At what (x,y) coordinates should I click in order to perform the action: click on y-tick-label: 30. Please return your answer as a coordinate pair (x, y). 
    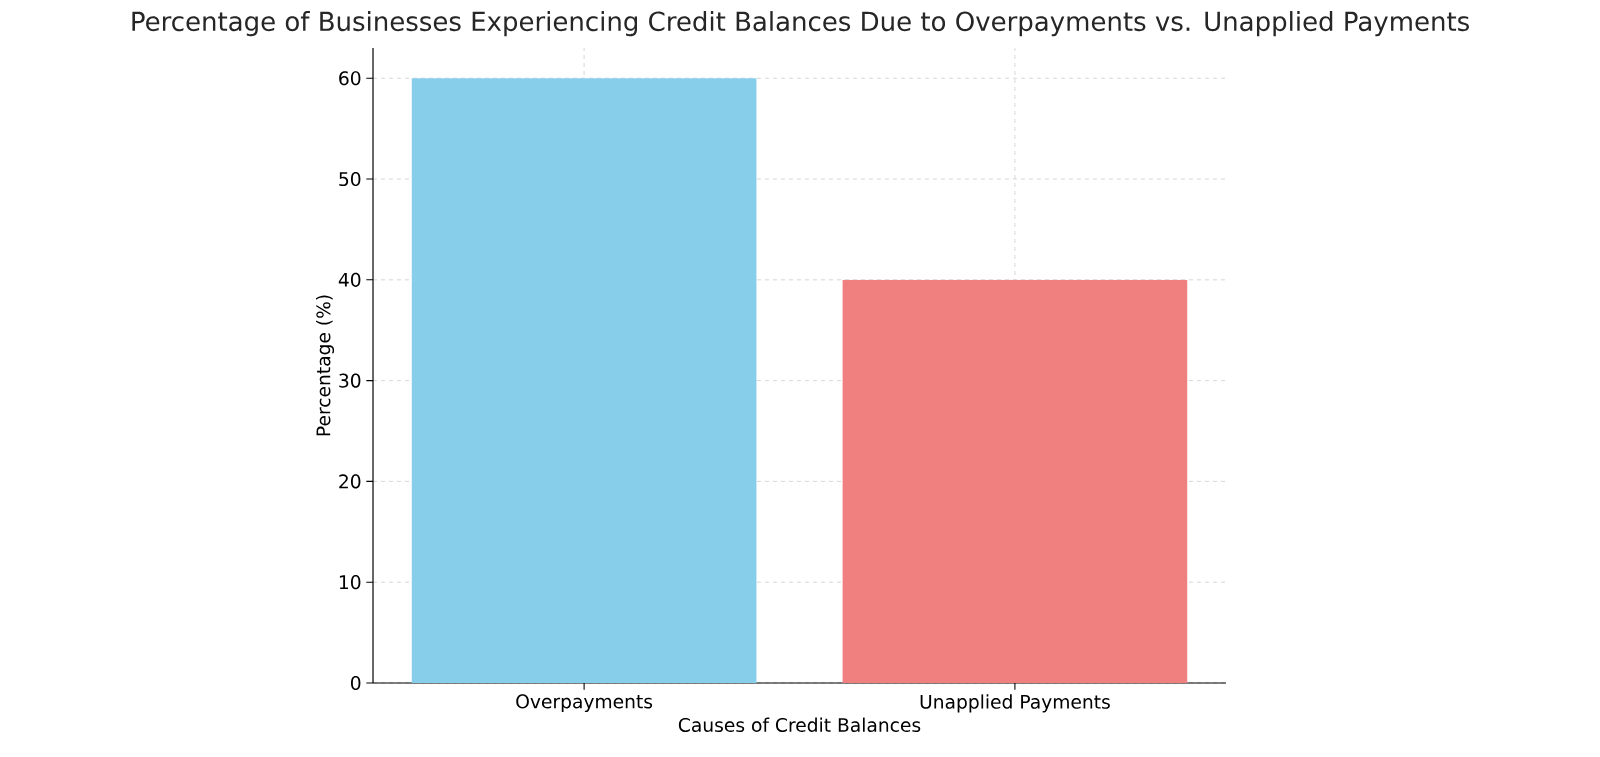
    Looking at the image, I should click on (350, 380).